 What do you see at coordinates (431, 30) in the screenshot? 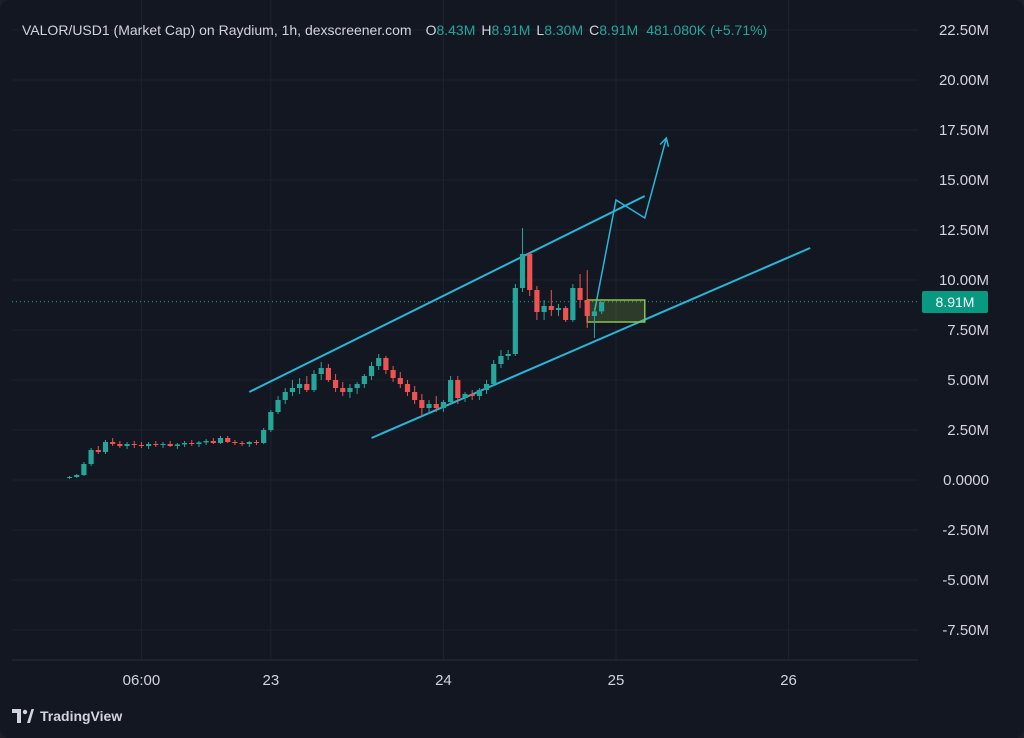
I see `open-label: O` at bounding box center [431, 30].